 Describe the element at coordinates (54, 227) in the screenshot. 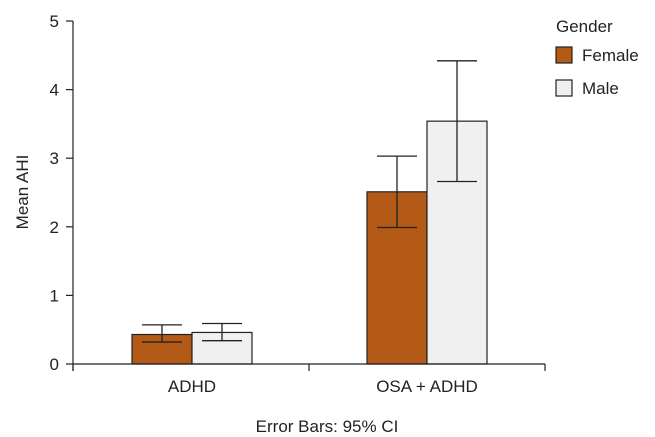

I see `y-tick-label: 2` at that location.